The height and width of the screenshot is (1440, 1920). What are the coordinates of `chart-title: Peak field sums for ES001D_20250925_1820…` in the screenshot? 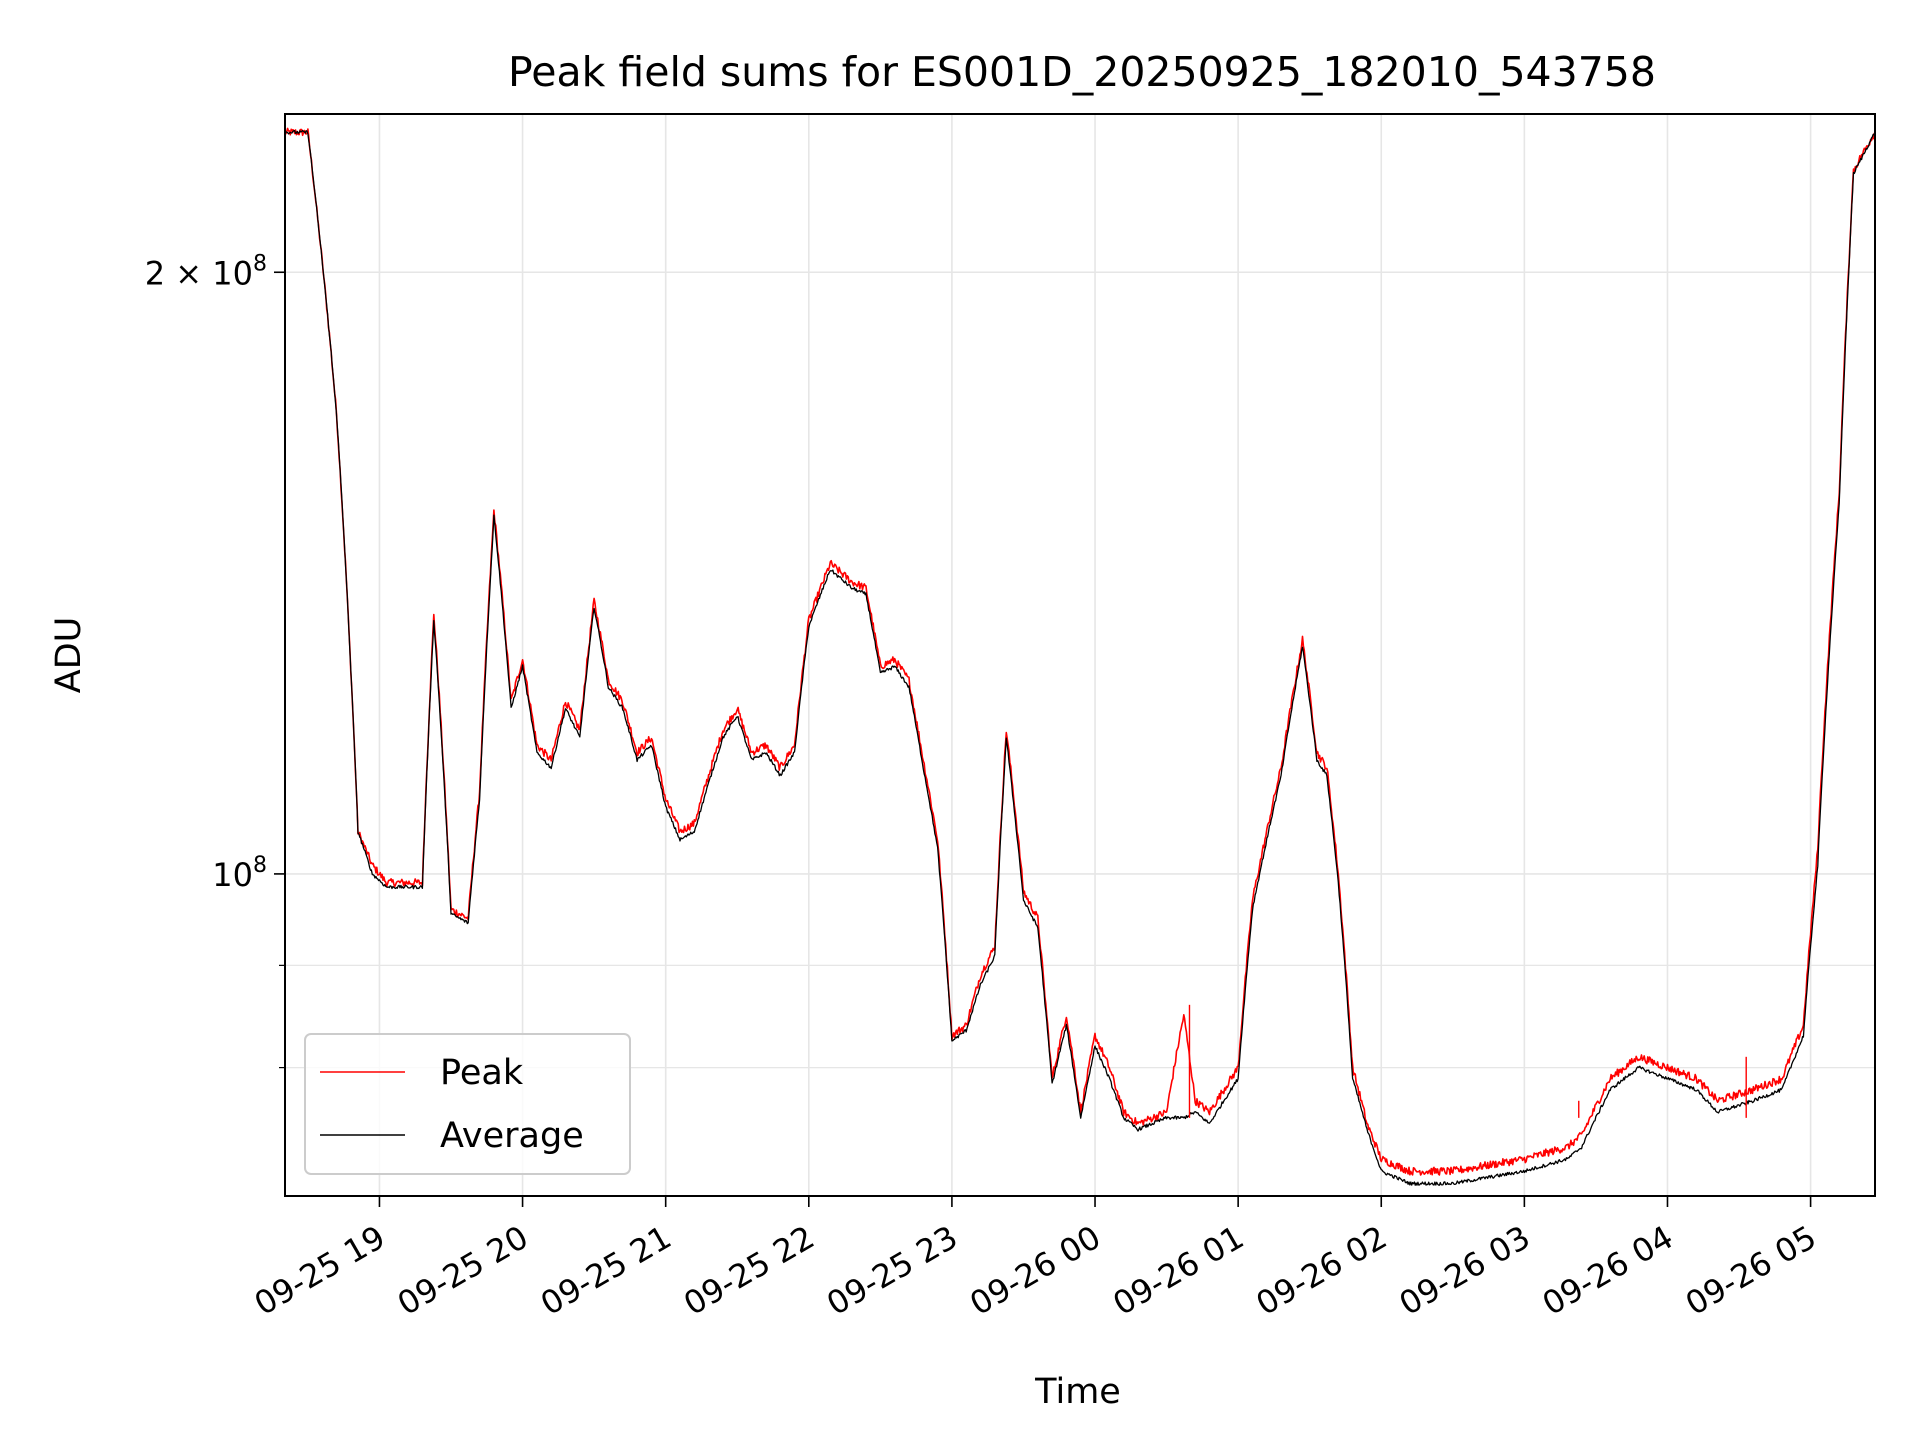 It's located at (1082, 72).